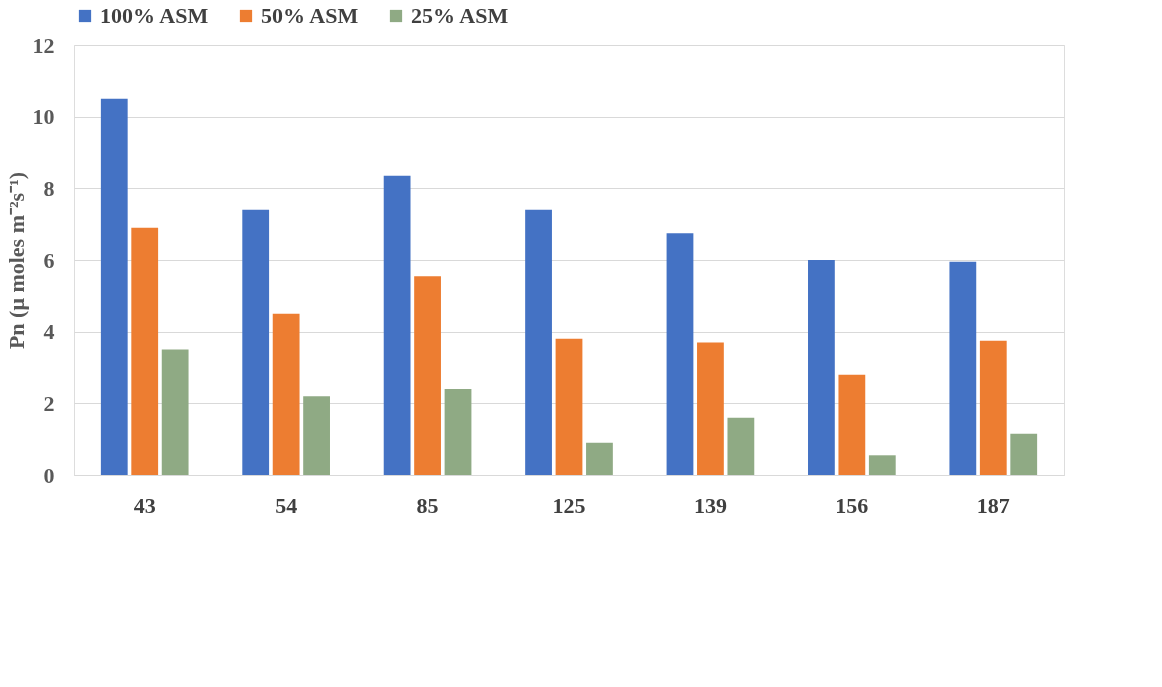 The image size is (1162, 687). I want to click on x-tick-label: 187, so click(993, 505).